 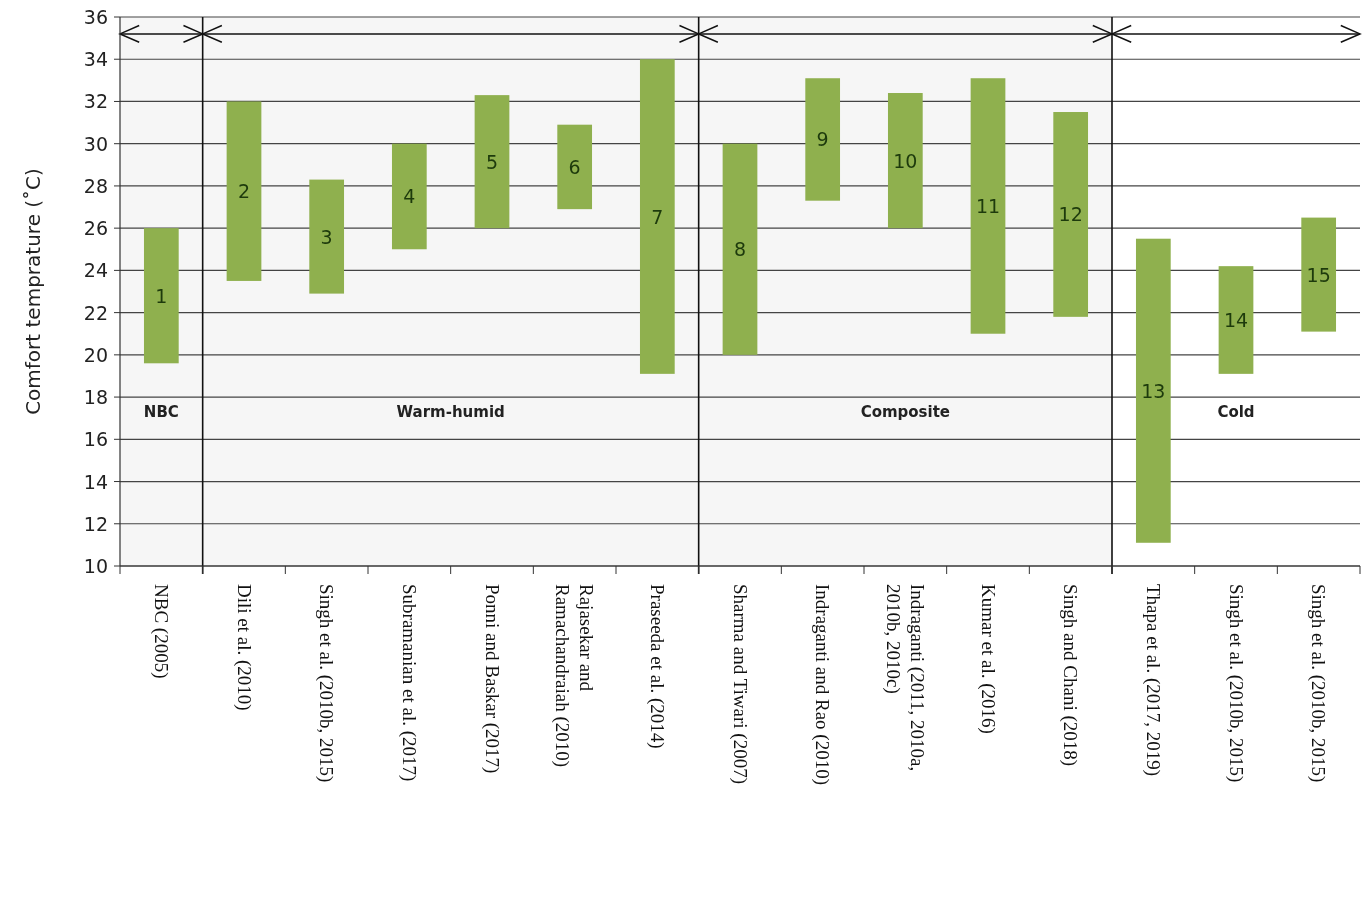 I want to click on y-tick-label: 12, so click(x=95, y=523).